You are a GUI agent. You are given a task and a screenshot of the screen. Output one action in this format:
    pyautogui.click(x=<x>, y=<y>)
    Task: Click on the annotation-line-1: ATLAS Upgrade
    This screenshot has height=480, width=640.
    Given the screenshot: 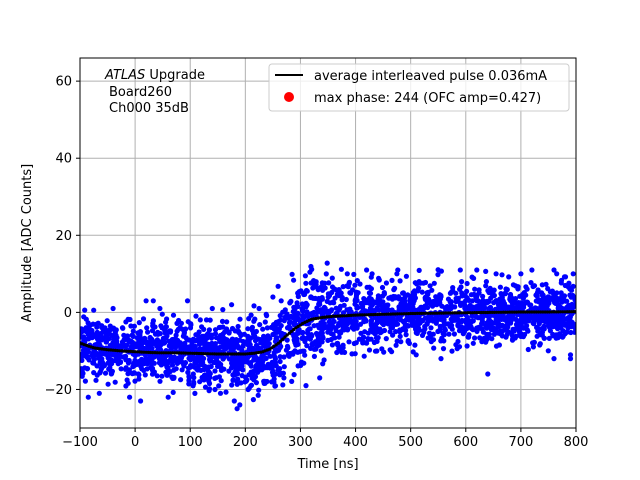 What is the action you would take?
    pyautogui.click(x=154, y=75)
    